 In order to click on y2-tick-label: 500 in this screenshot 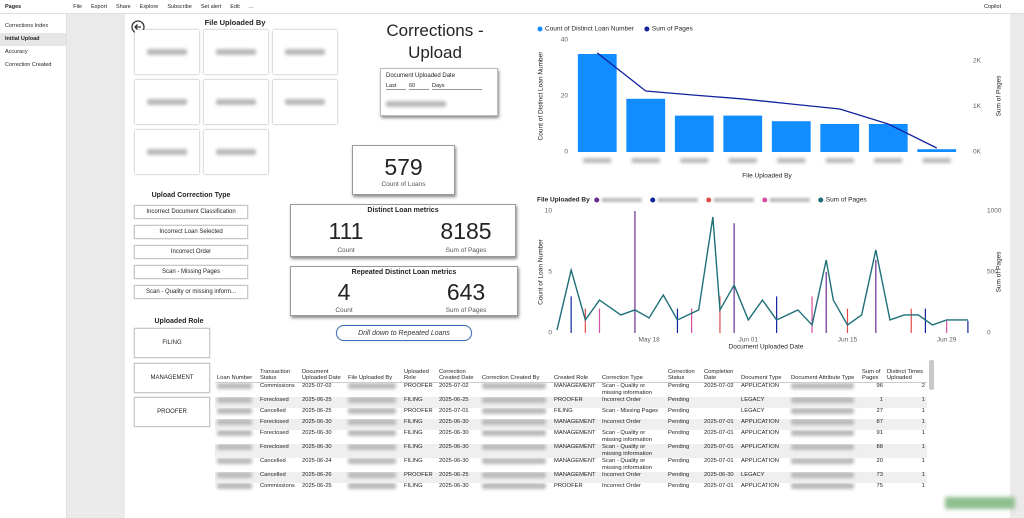, I will do `click(992, 272)`.